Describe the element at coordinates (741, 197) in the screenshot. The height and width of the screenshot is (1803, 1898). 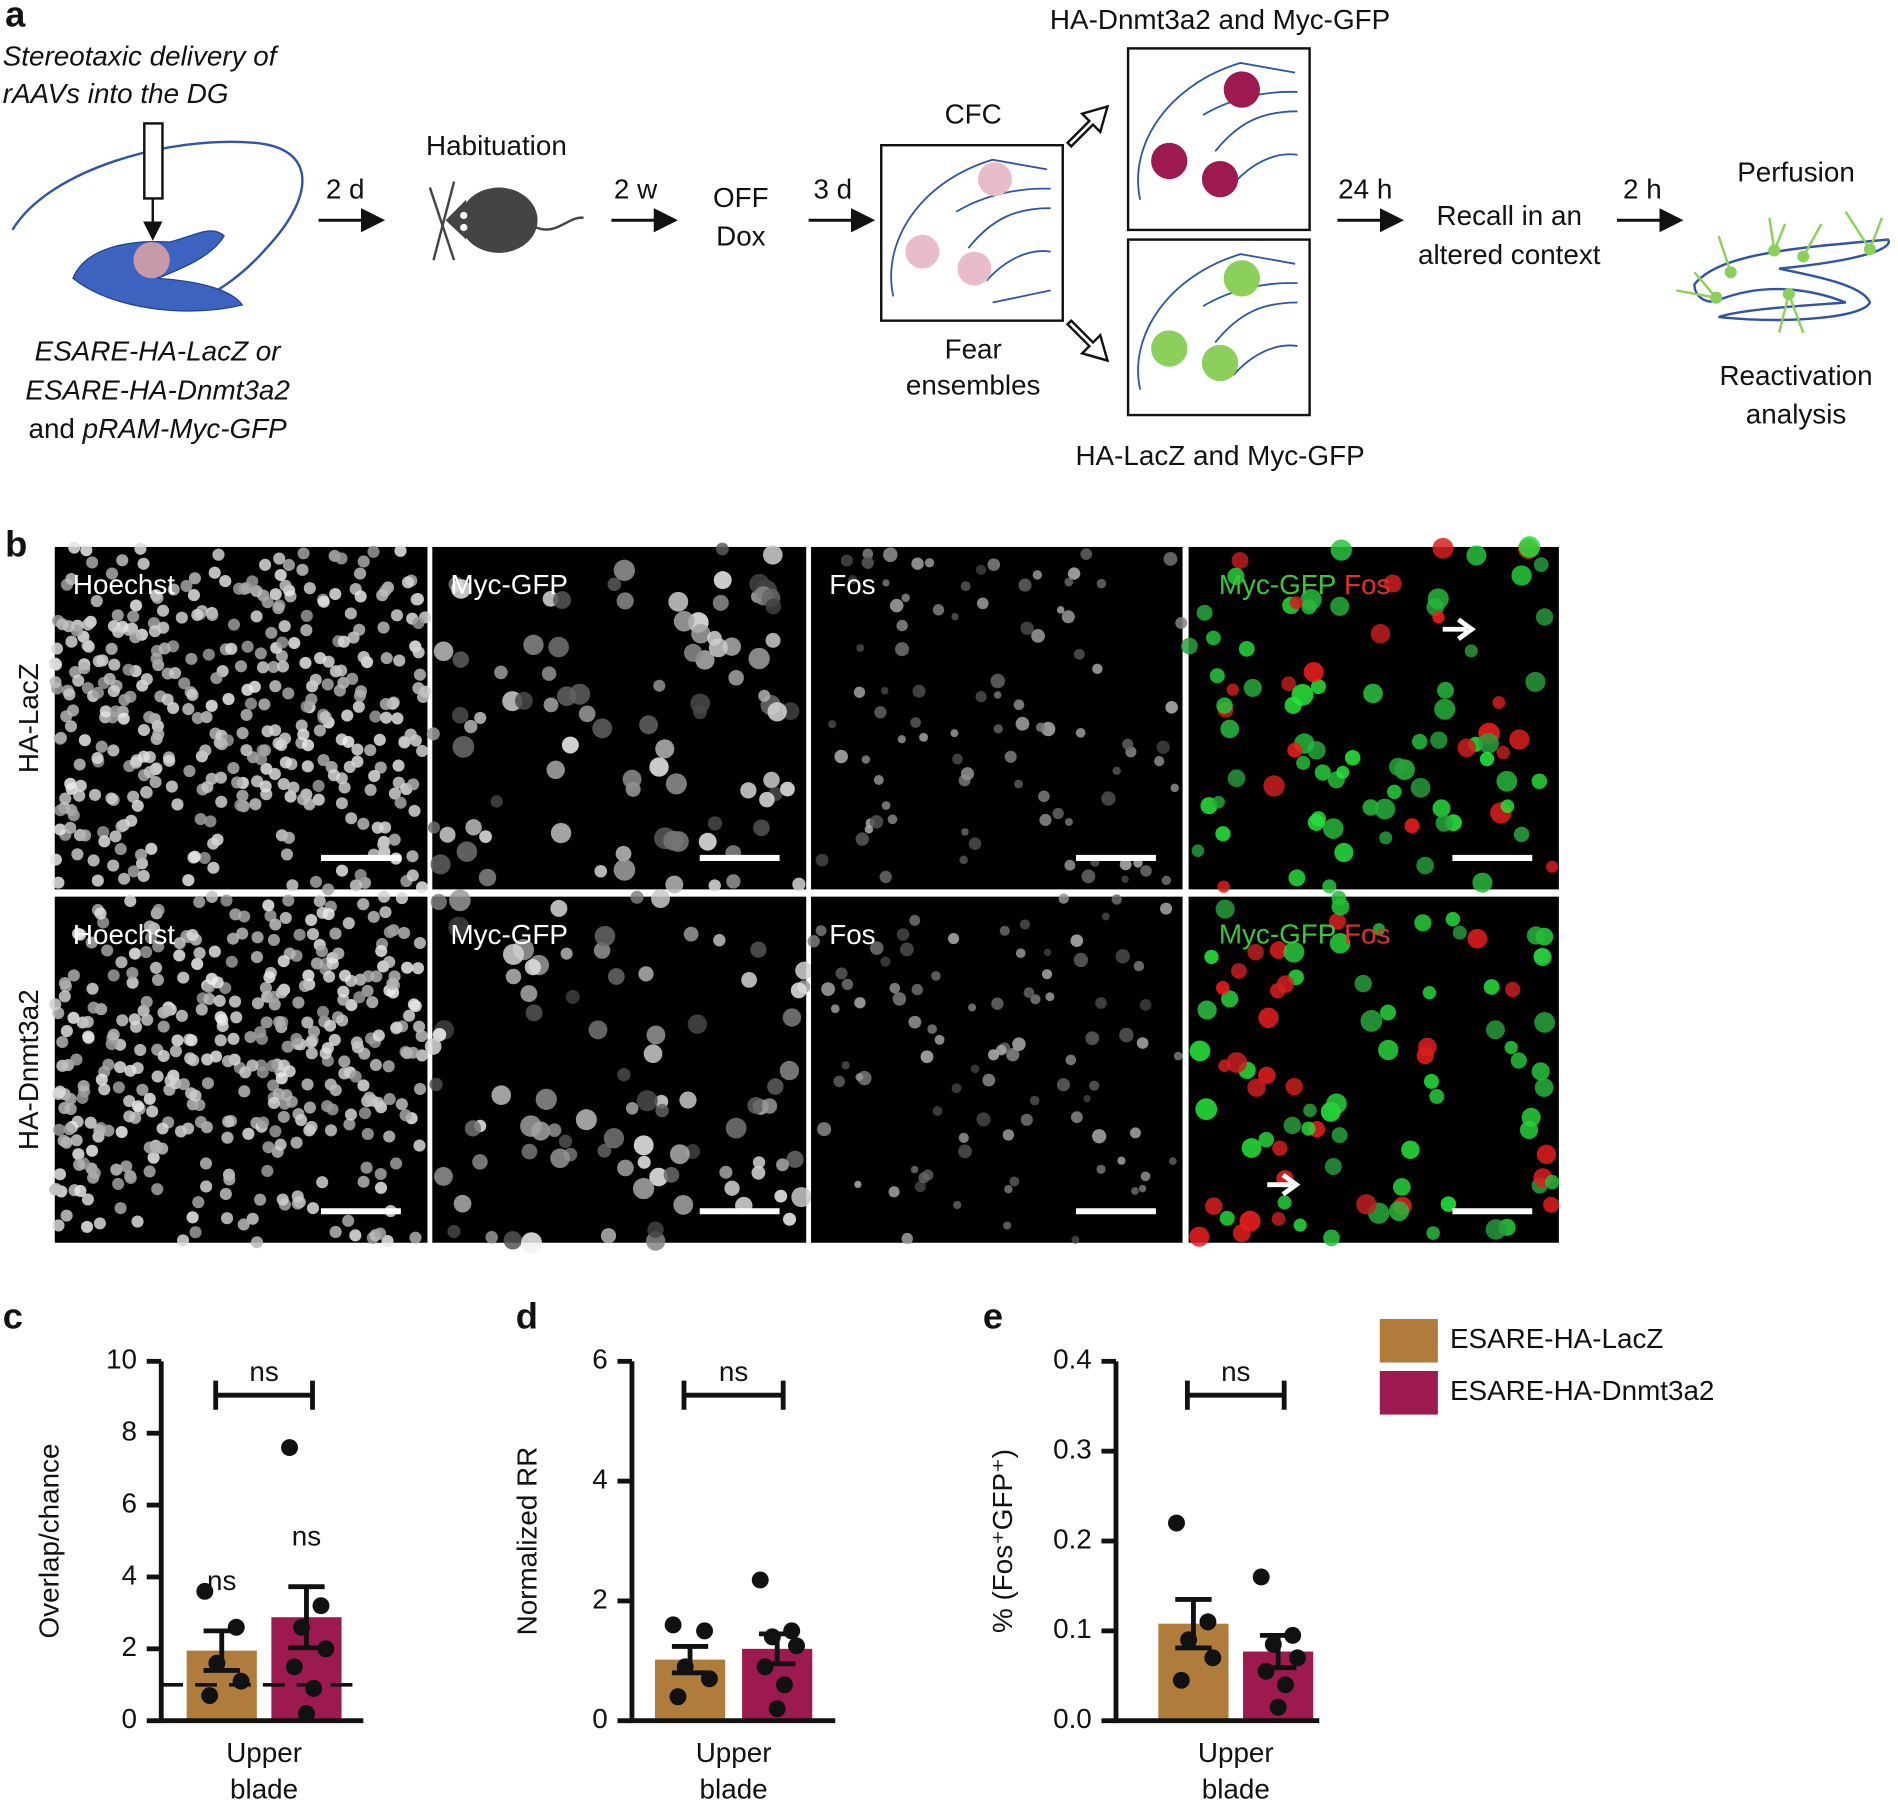
I see `step-label: OFF` at that location.